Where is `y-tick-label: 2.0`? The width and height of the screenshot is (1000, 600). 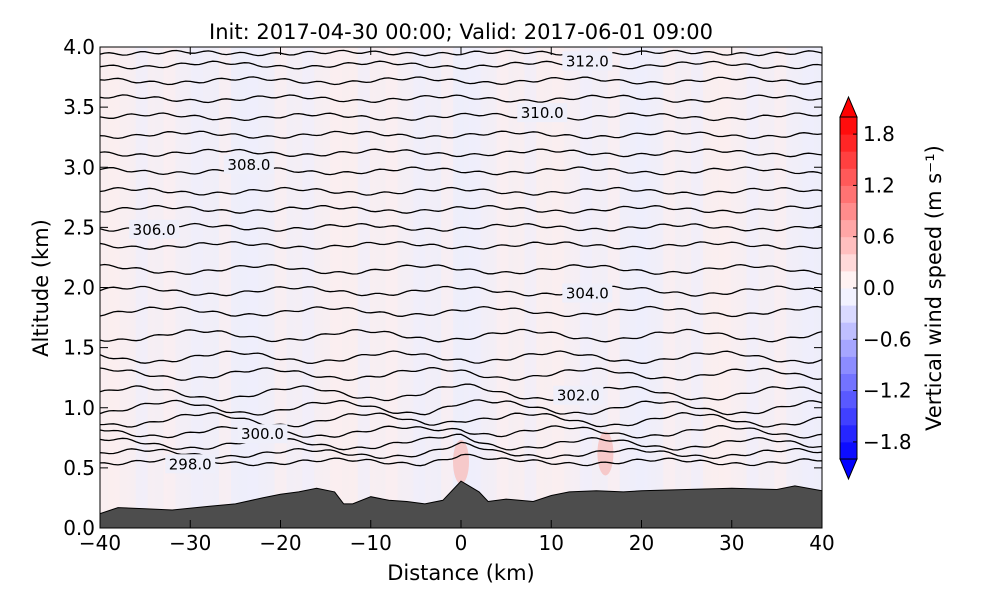
y-tick-label: 2.0 is located at coordinates (79, 288).